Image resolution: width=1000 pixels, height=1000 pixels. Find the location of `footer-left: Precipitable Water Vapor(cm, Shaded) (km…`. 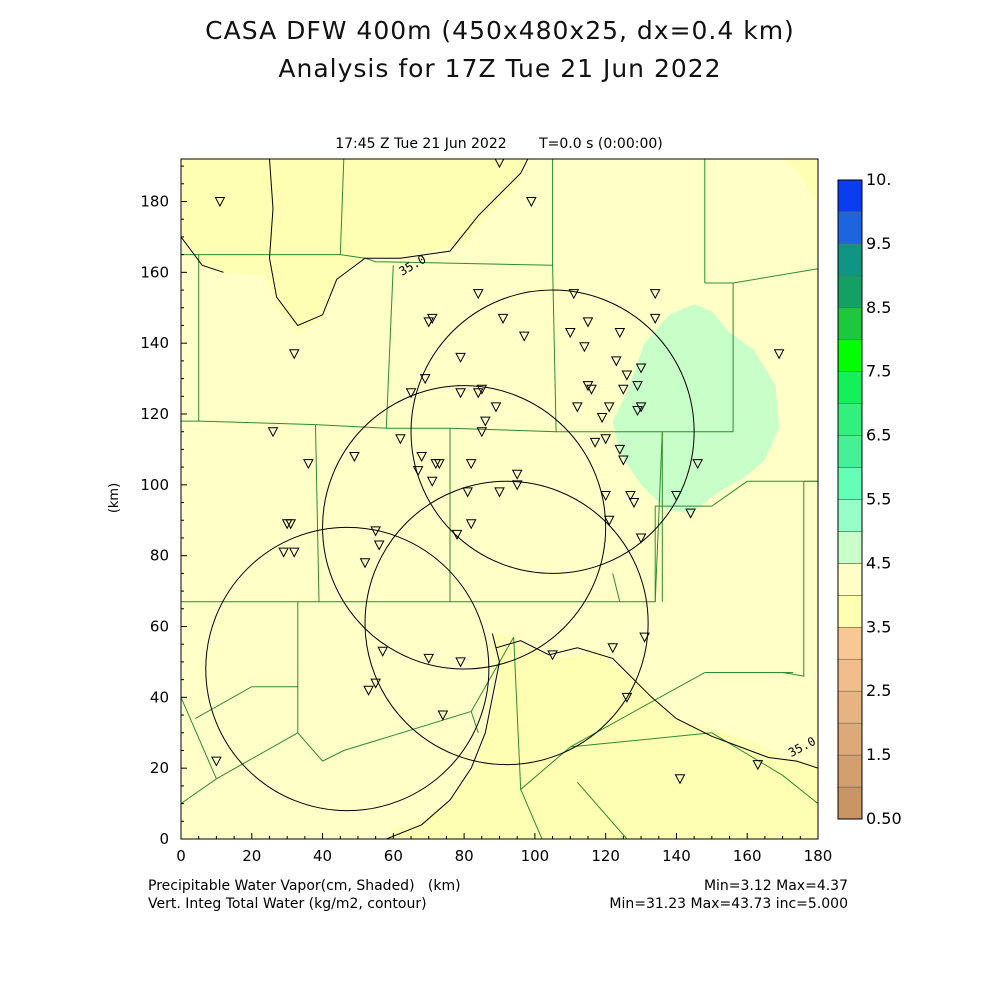

footer-left: Precipitable Water Vapor(cm, Shaded) (km… is located at coordinates (304, 895).